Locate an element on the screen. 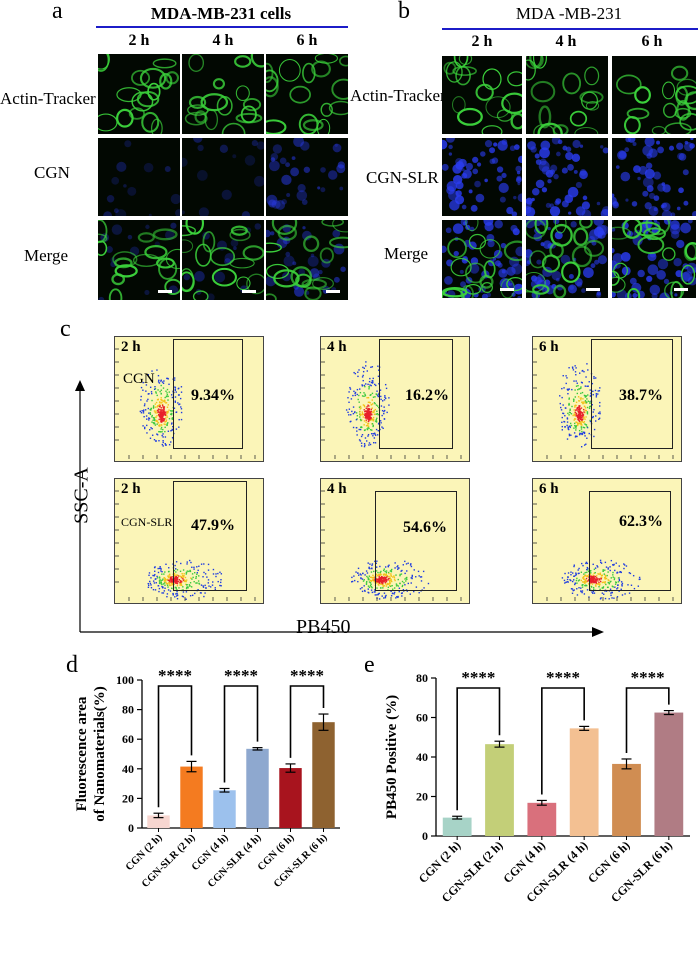 The height and width of the screenshot is (953, 700). micrograph-a-merge-6h is located at coordinates (307, 260).